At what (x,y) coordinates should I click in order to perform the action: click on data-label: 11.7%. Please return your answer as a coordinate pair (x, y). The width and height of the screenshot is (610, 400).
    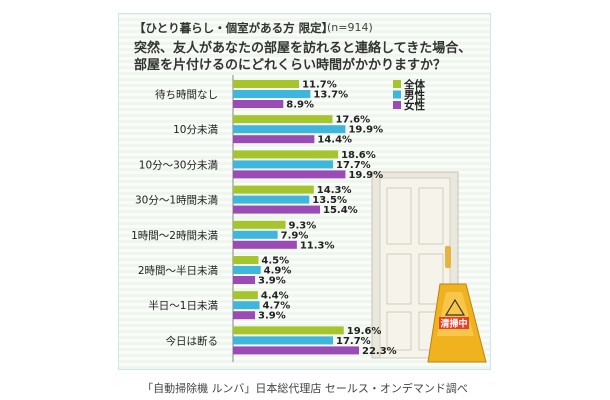
    Looking at the image, I should click on (319, 85).